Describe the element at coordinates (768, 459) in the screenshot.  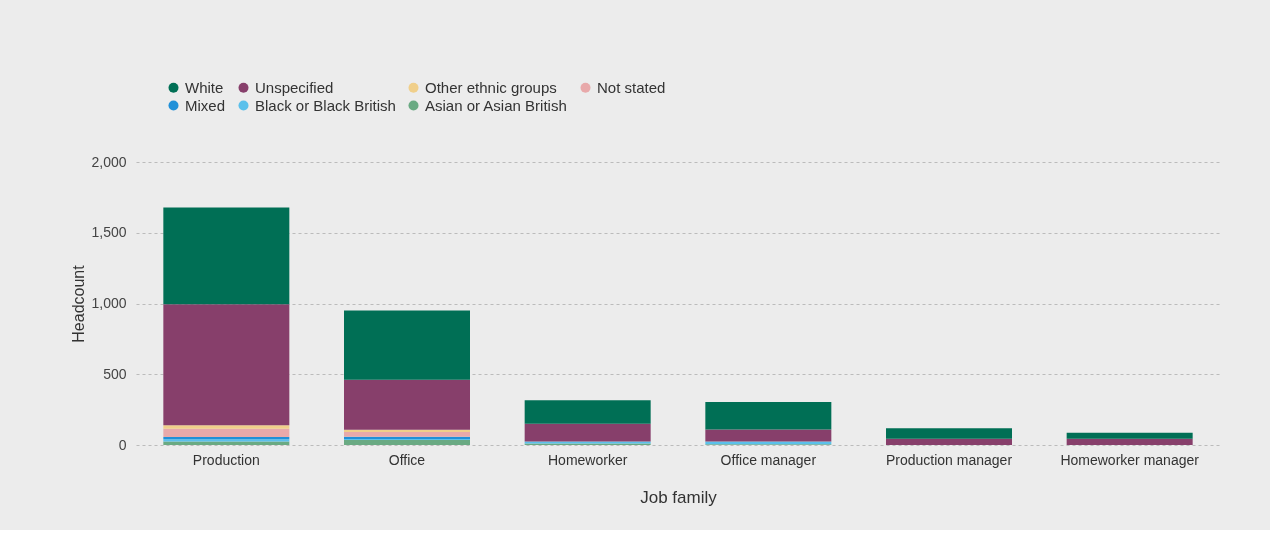
I see `x-tick-label: Office manager` at that location.